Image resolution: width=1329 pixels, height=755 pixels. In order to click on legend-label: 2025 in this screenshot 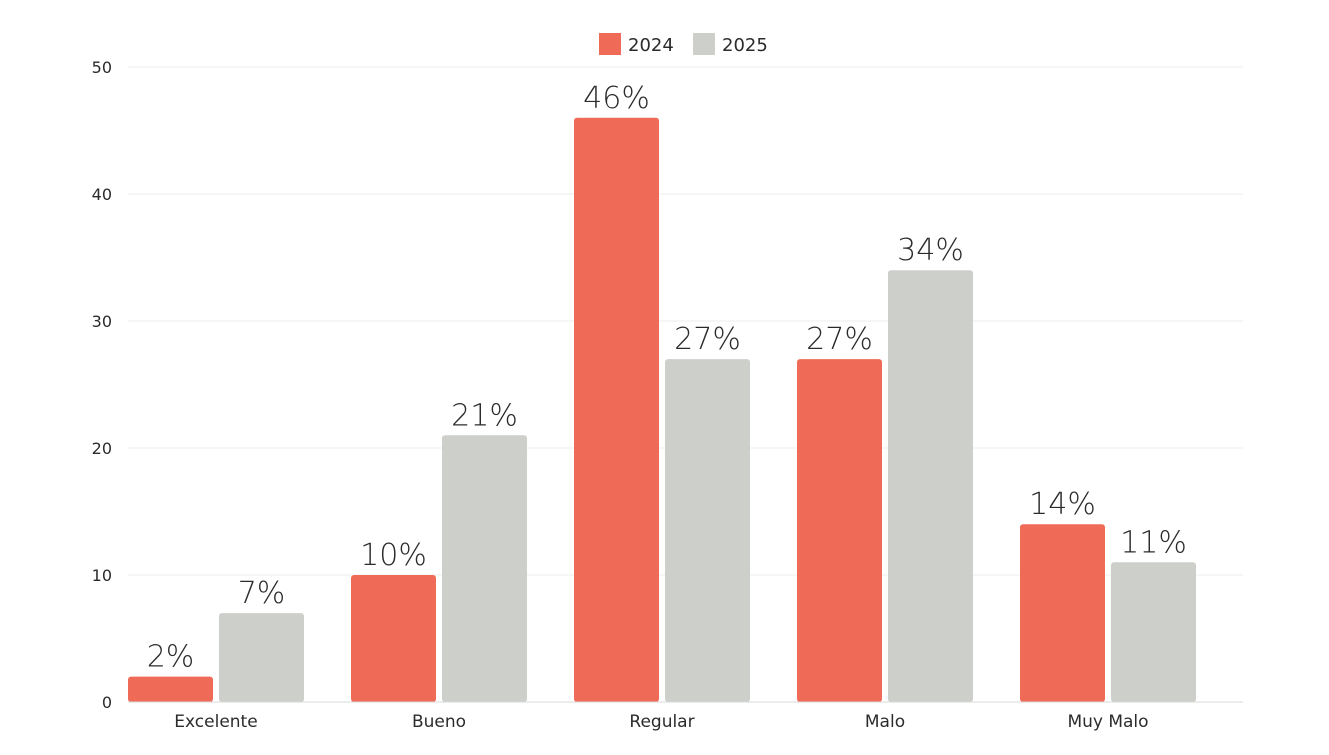, I will do `click(745, 45)`.